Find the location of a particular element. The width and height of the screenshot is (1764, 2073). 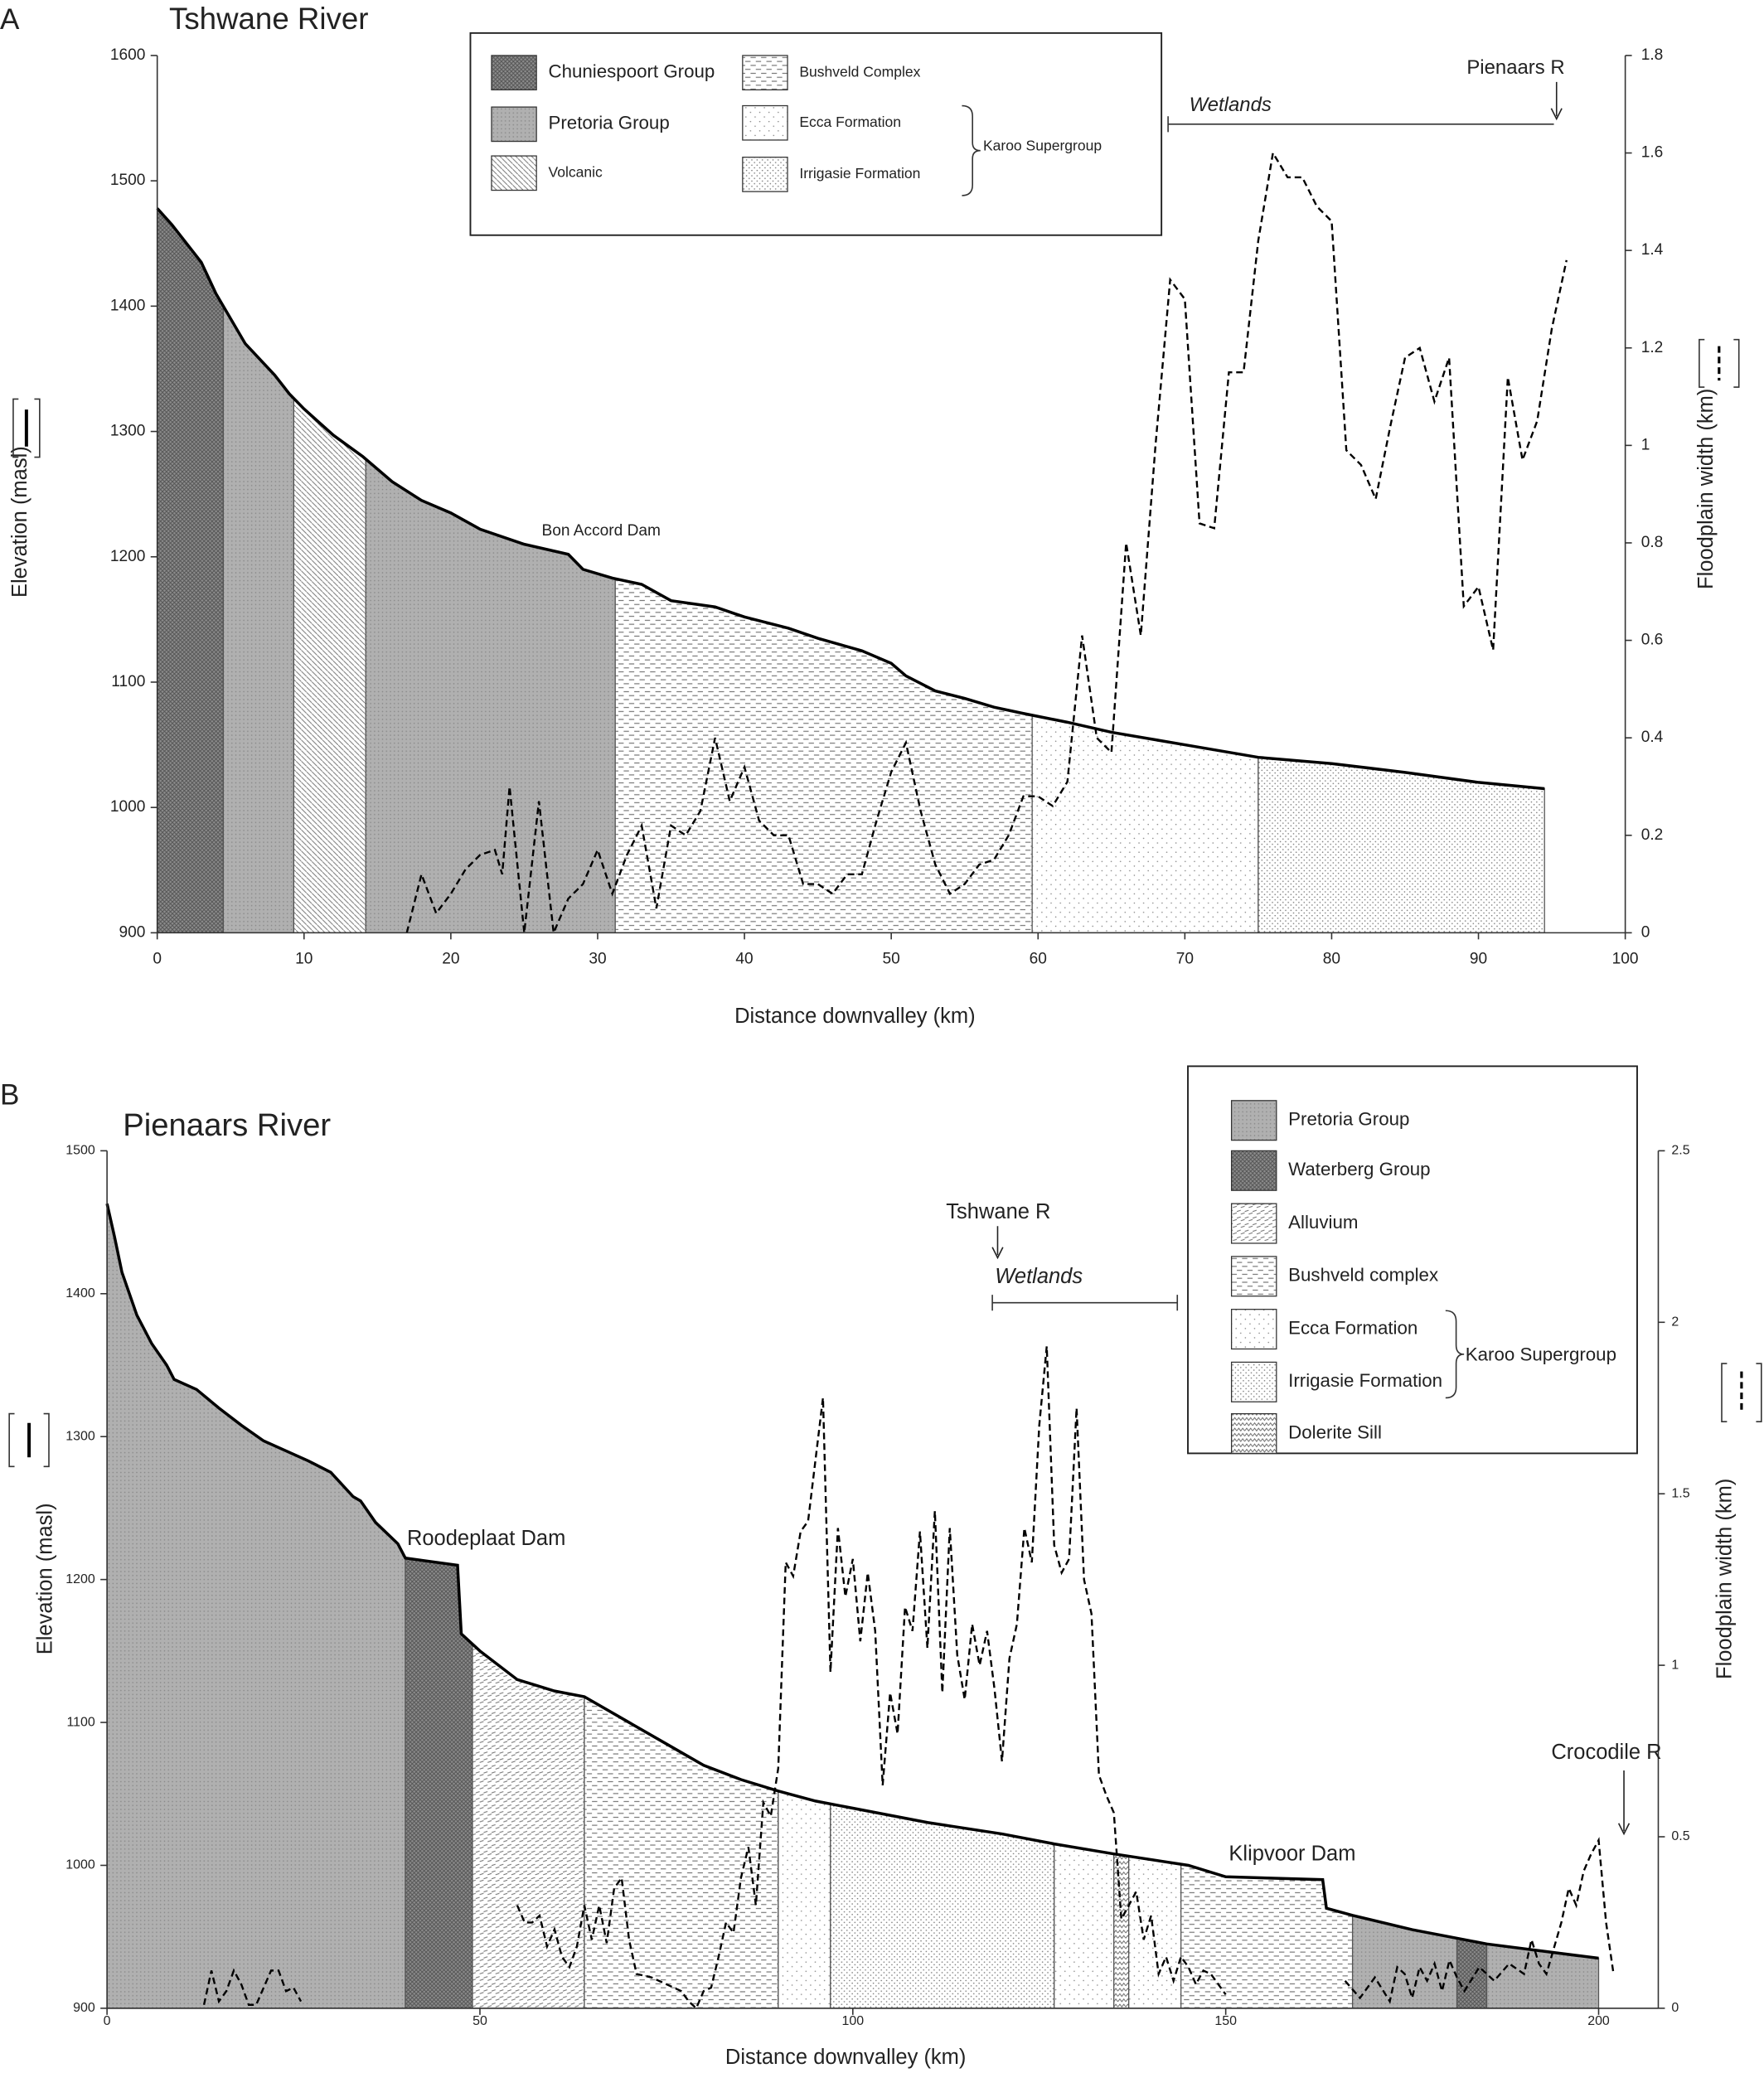

y2-tick-label: 1.5 is located at coordinates (1680, 1493).